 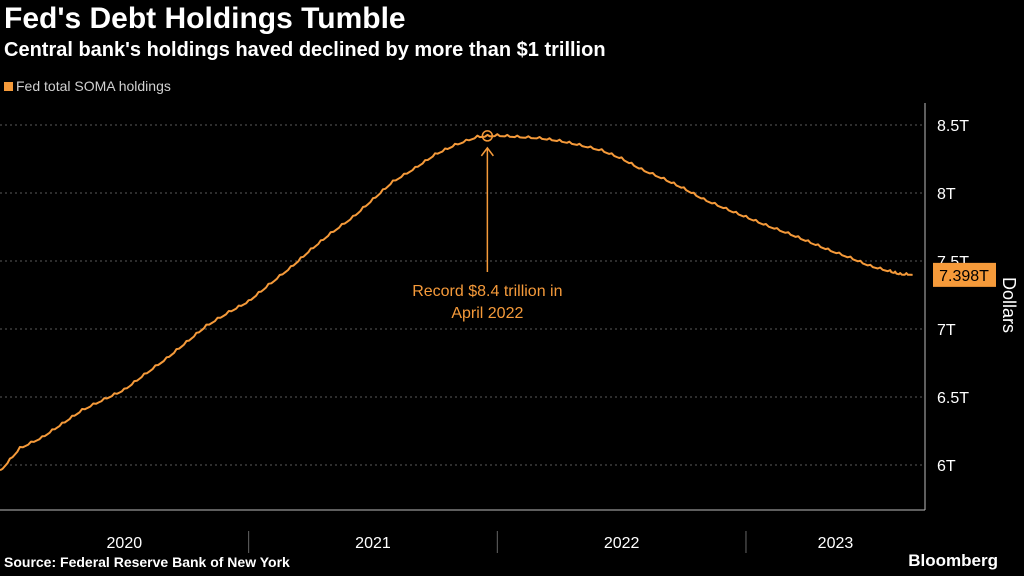 I want to click on source-note: Source: Federal Reserve Bank of New York, so click(x=147, y=562).